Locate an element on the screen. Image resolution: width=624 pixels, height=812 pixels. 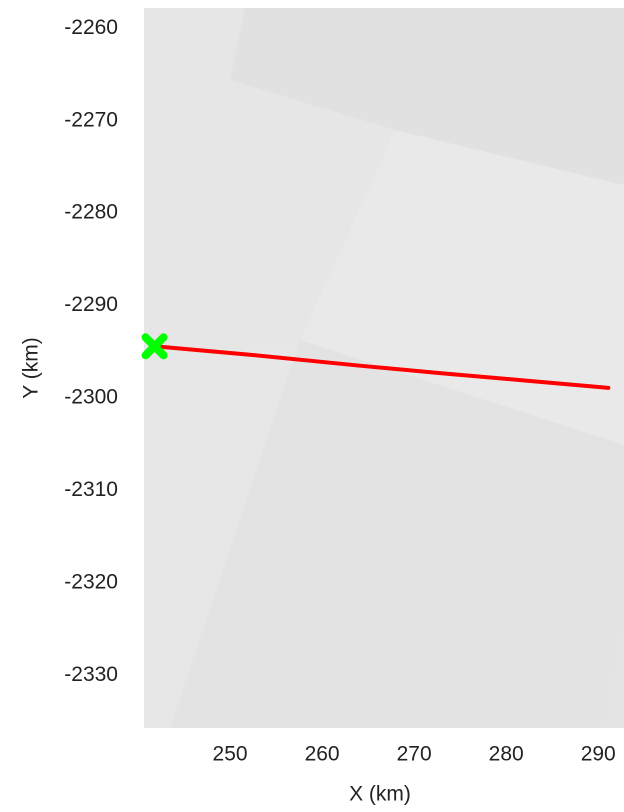
x-tick-label: 270 is located at coordinates (414, 754).